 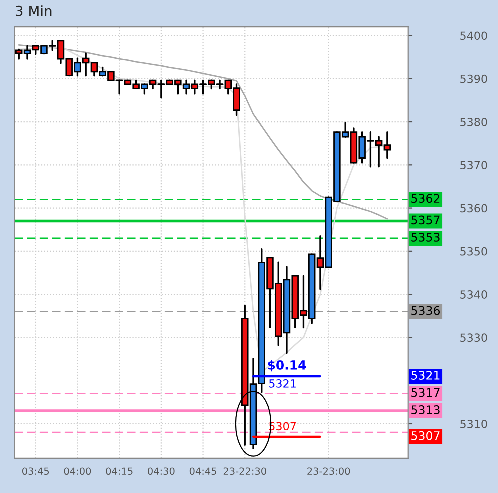 What do you see at coordinates (426, 199) in the screenshot?
I see `ref-line-label: 5362` at bounding box center [426, 199].